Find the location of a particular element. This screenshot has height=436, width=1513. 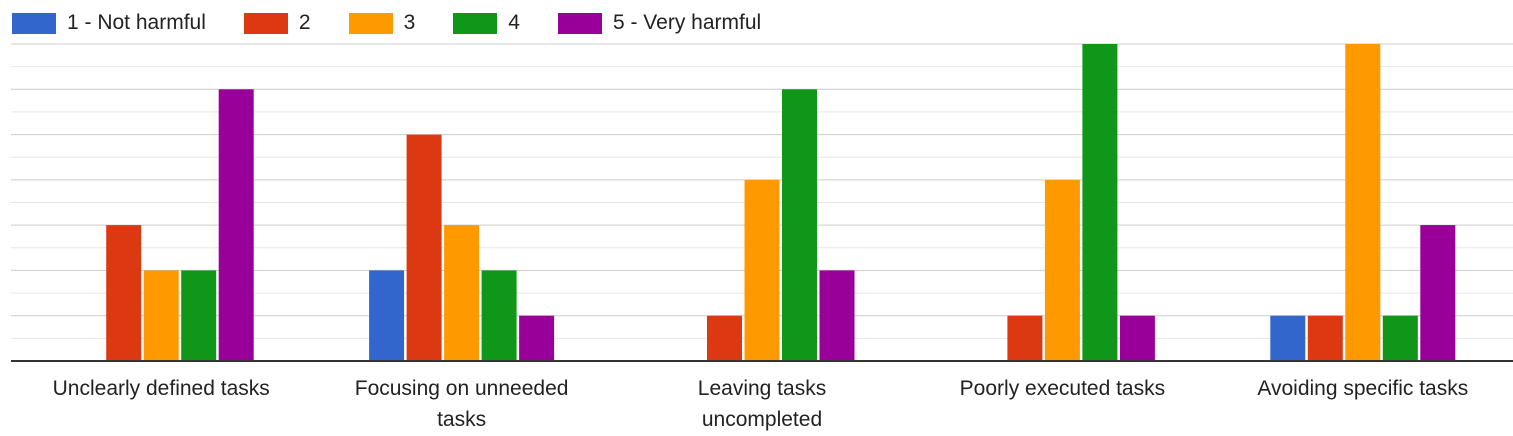

bar-cat2-series3 is located at coordinates (462, 293).